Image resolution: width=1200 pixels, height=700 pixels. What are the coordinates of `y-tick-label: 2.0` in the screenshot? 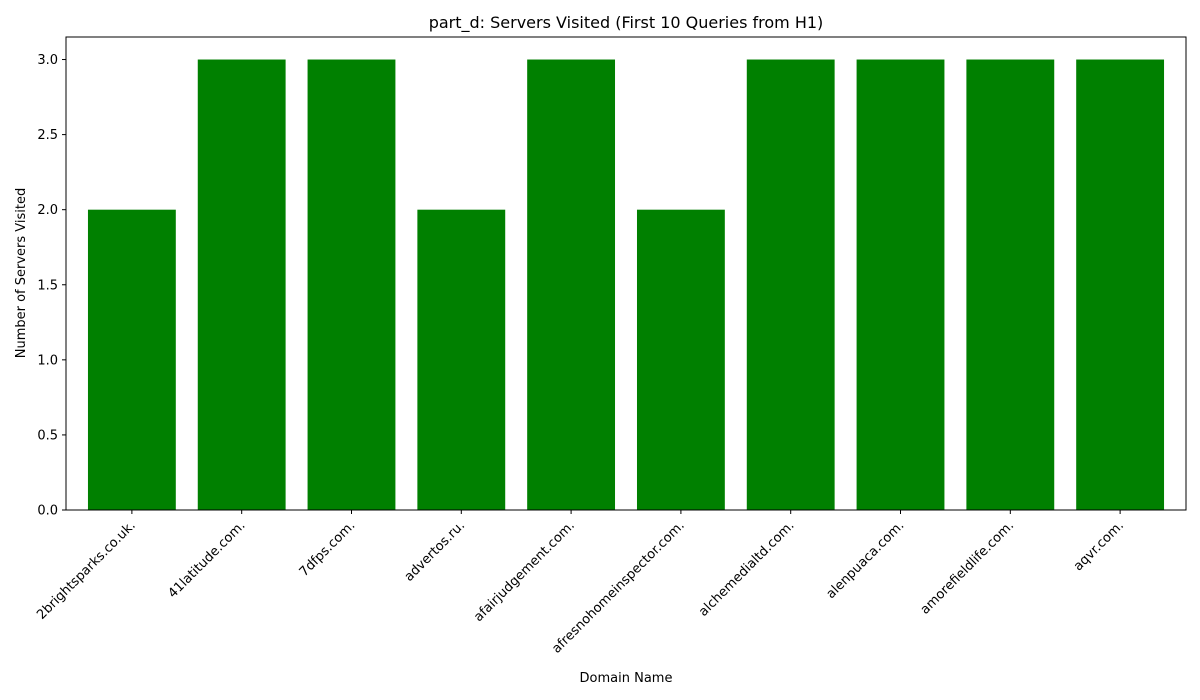 It's located at (47, 210).